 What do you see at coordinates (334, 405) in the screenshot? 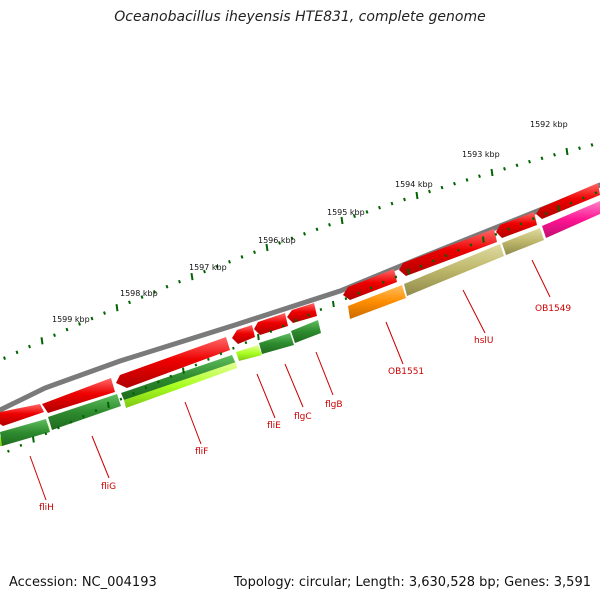
I see `gene-label: flgB` at bounding box center [334, 405].